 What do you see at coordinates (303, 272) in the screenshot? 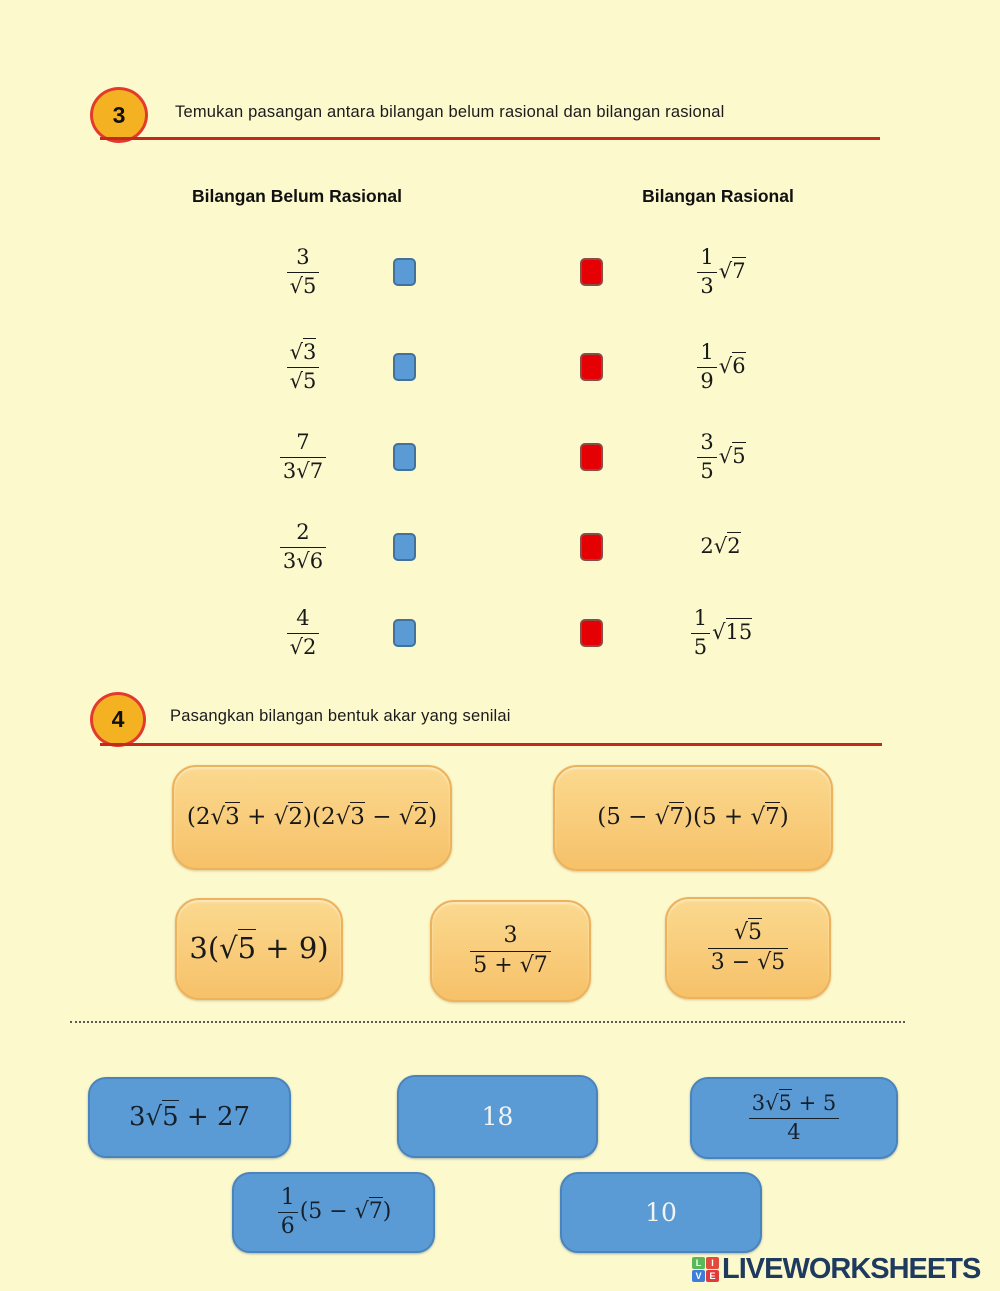
I see `unrational-expression: 3 √5` at bounding box center [303, 272].